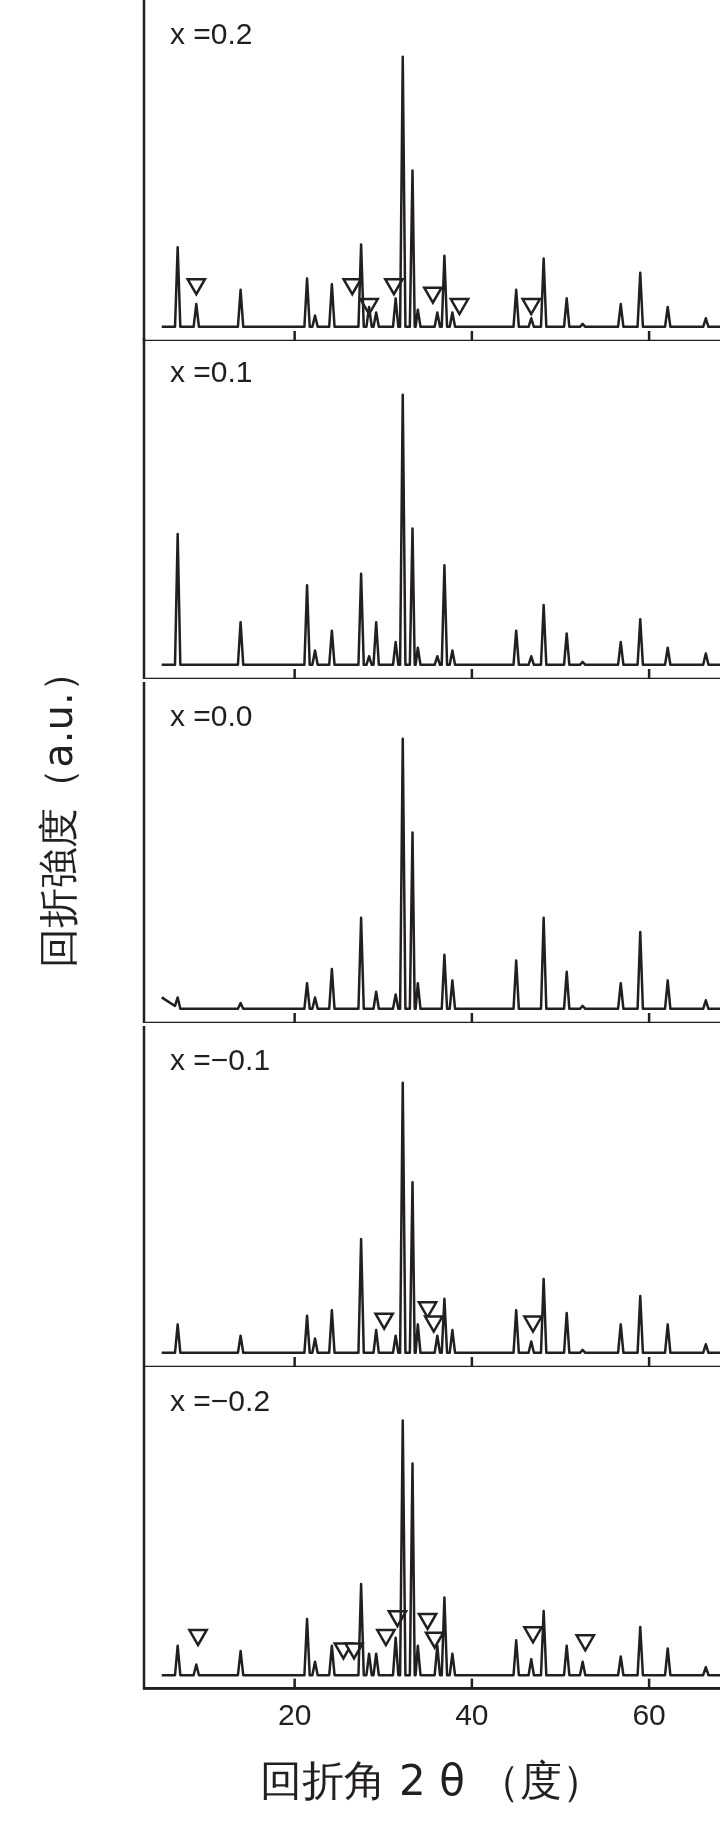 The image size is (720, 1843). What do you see at coordinates (211, 715) in the screenshot?
I see `chart-title: x =0.0` at bounding box center [211, 715].